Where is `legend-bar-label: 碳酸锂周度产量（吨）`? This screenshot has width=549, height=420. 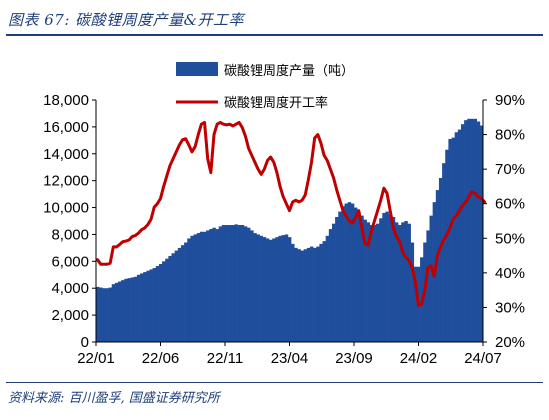
legend-bar-label: 碳酸锂周度产量（吨） is located at coordinates (289, 71).